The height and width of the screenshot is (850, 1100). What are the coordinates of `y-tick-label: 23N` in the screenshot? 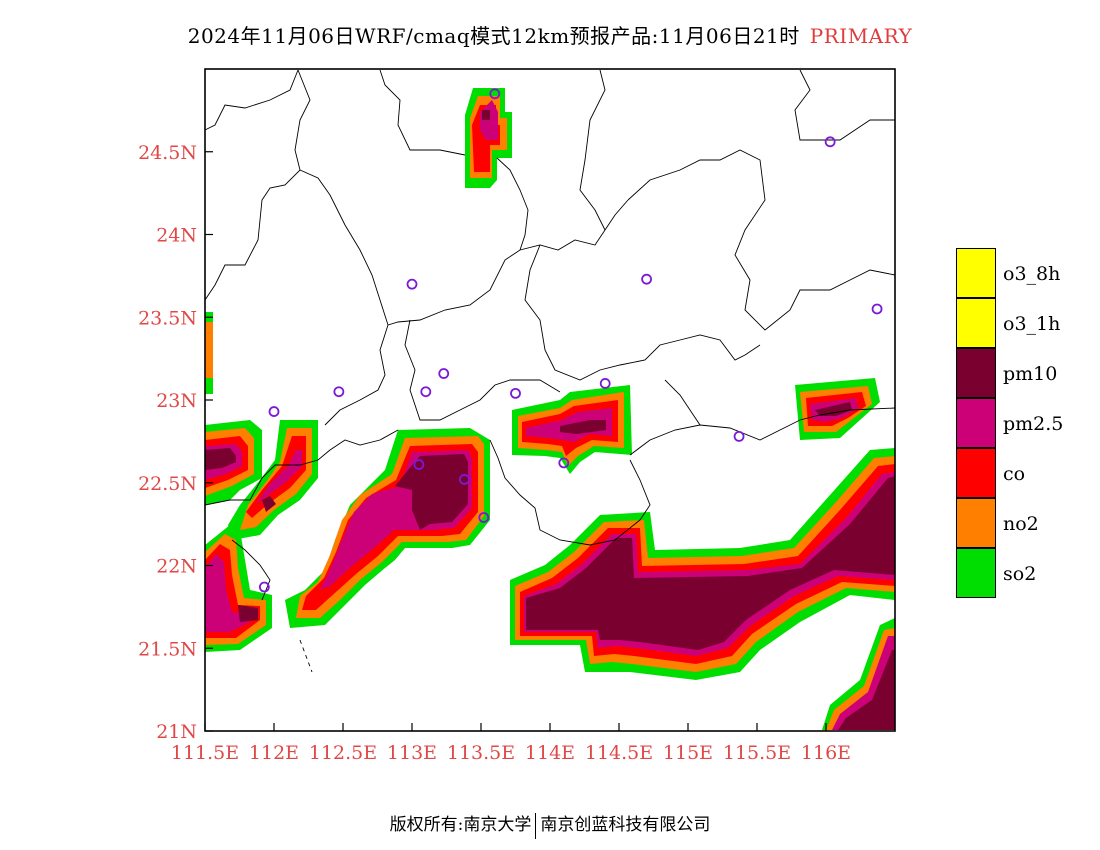 It's located at (176, 401).